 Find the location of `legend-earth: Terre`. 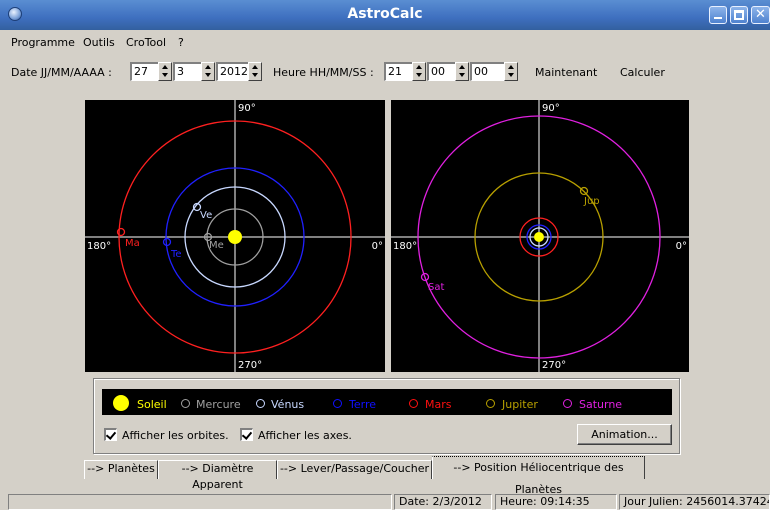

legend-earth: Terre is located at coordinates (362, 404).